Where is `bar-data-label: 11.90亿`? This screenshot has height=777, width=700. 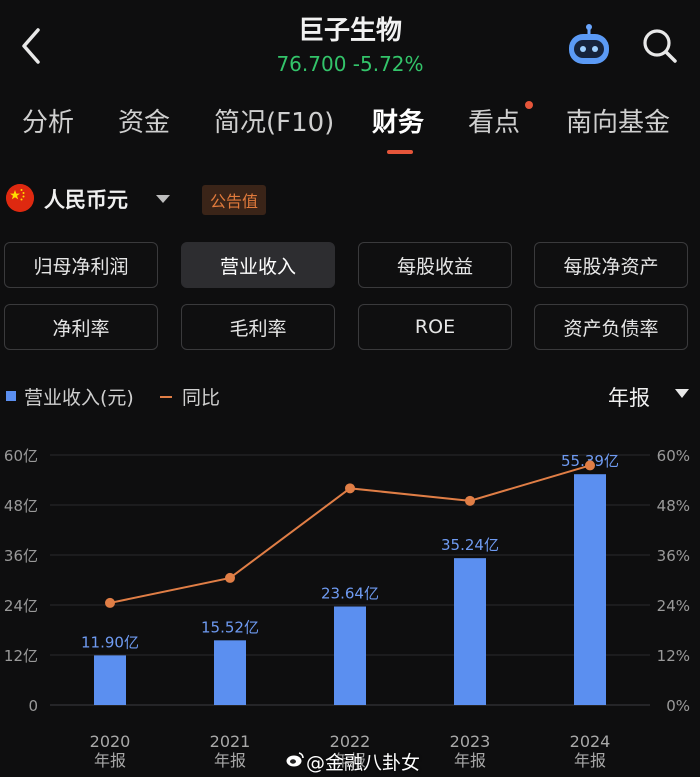 bar-data-label: 11.90亿 is located at coordinates (110, 642).